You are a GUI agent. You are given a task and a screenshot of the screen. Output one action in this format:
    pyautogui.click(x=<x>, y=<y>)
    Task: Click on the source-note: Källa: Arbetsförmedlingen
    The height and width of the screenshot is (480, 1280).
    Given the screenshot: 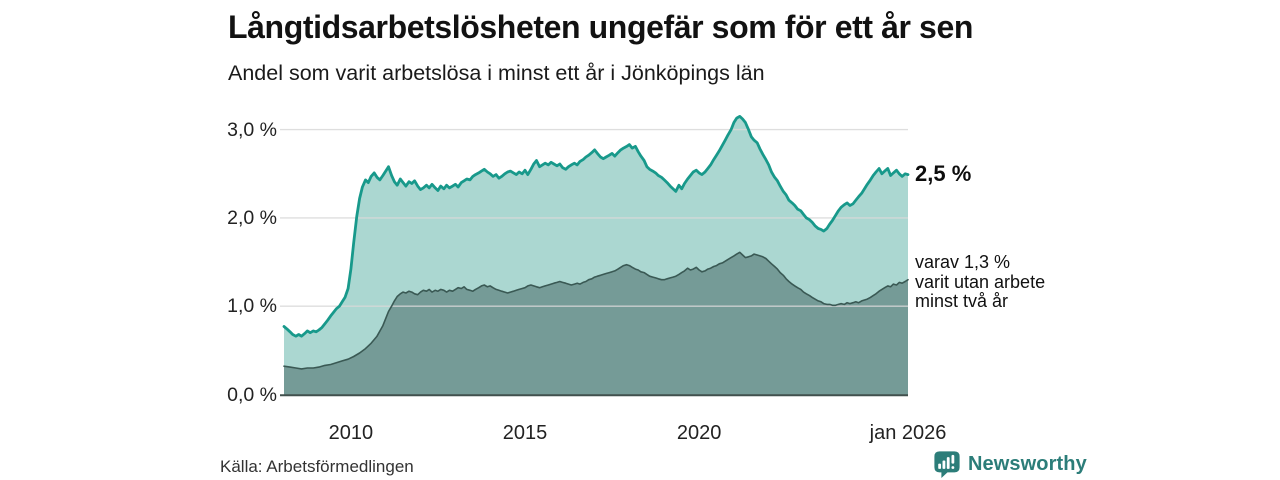 What is the action you would take?
    pyautogui.click(x=317, y=466)
    